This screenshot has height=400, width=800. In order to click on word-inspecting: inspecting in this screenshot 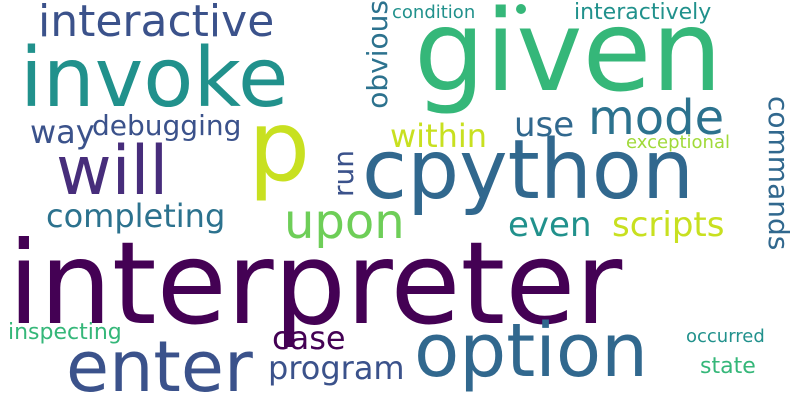, I will do `click(65, 332)`.